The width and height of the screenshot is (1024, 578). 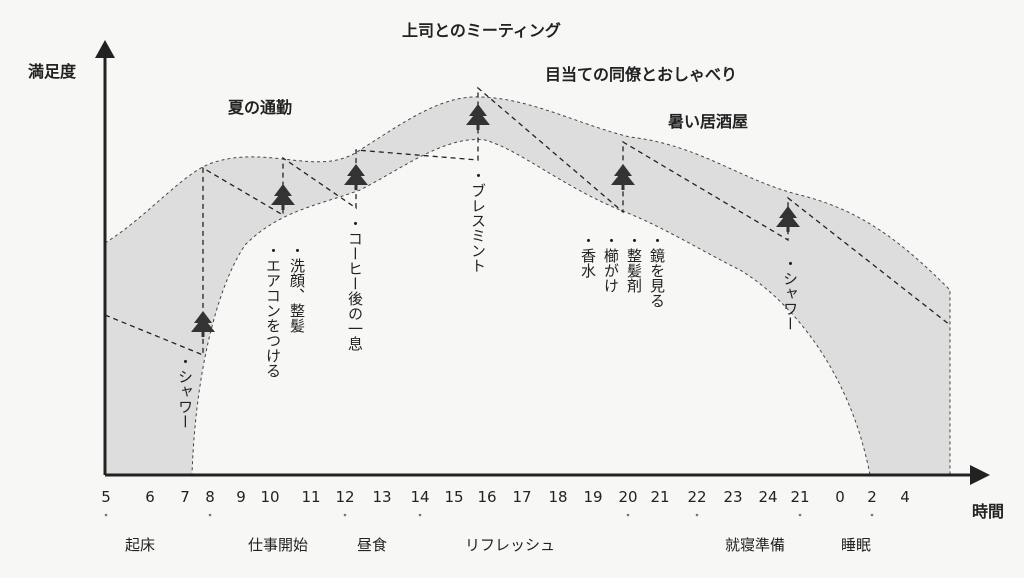 What do you see at coordinates (372, 545) in the screenshot?
I see `period-label: 昼食` at bounding box center [372, 545].